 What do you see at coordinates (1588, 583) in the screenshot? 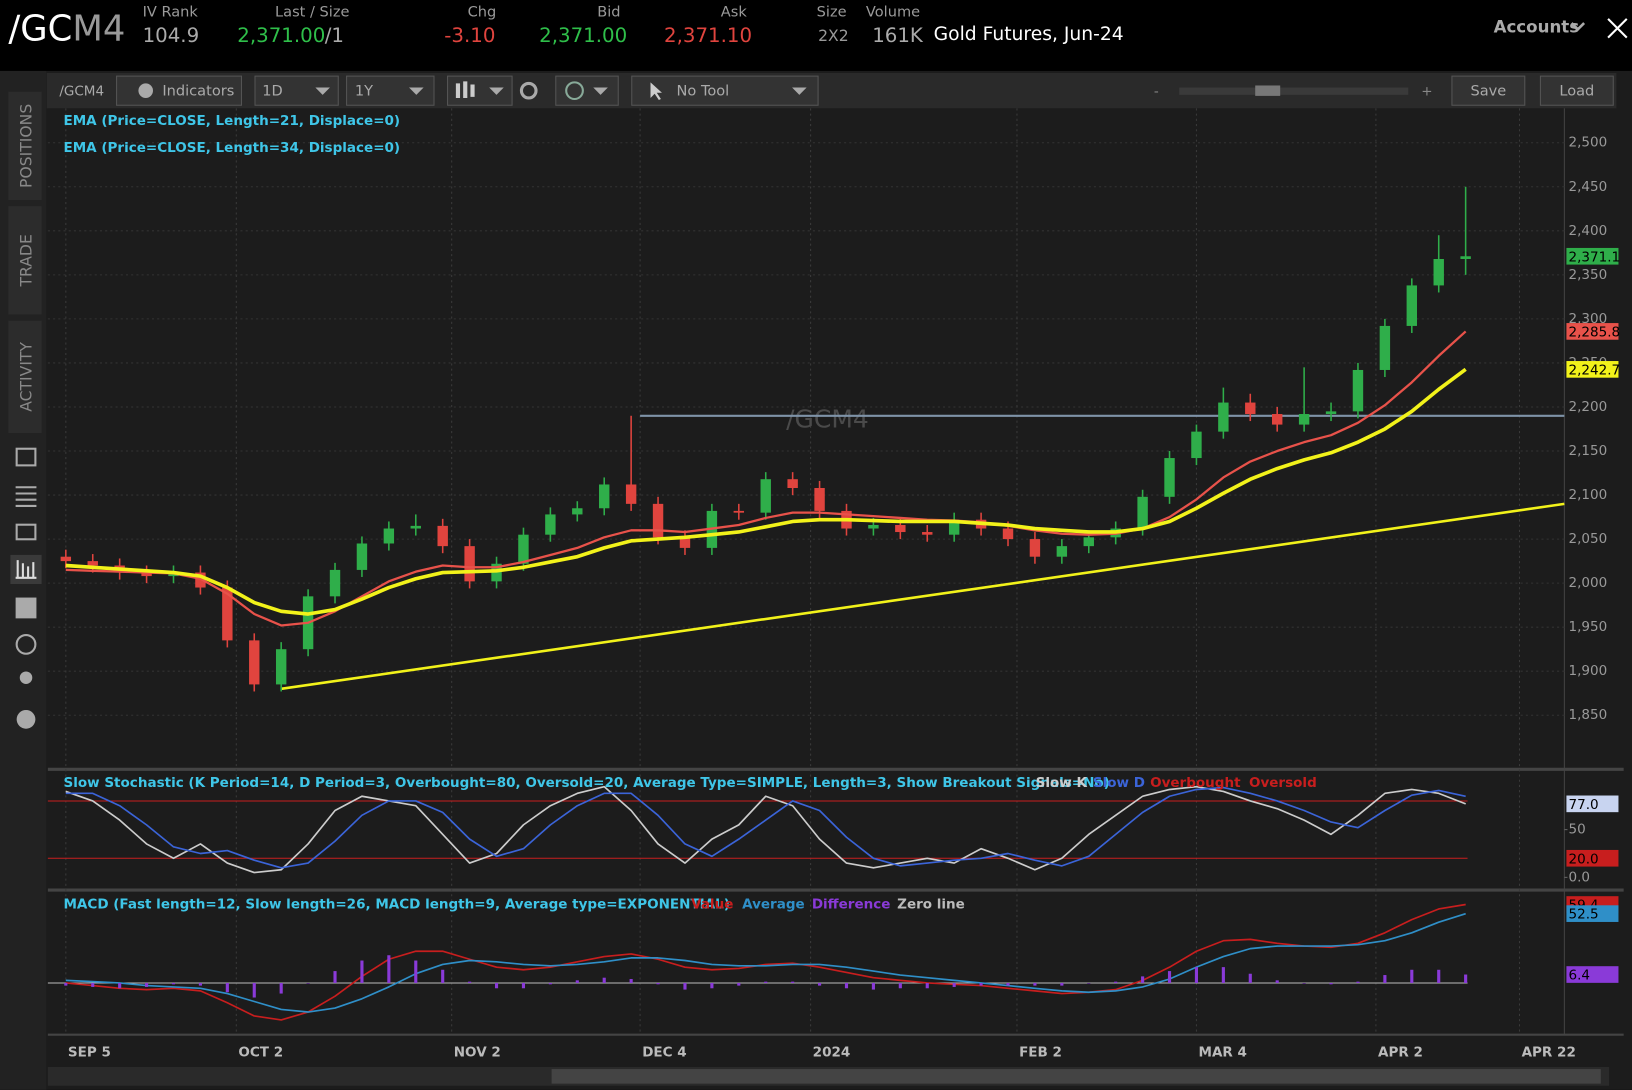
I see `y-tick-label: 2,000` at bounding box center [1588, 583].